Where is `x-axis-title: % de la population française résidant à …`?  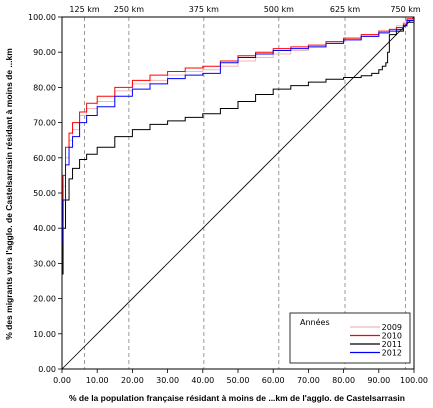
x-axis-title: % de la population française résidant à … is located at coordinates (237, 398).